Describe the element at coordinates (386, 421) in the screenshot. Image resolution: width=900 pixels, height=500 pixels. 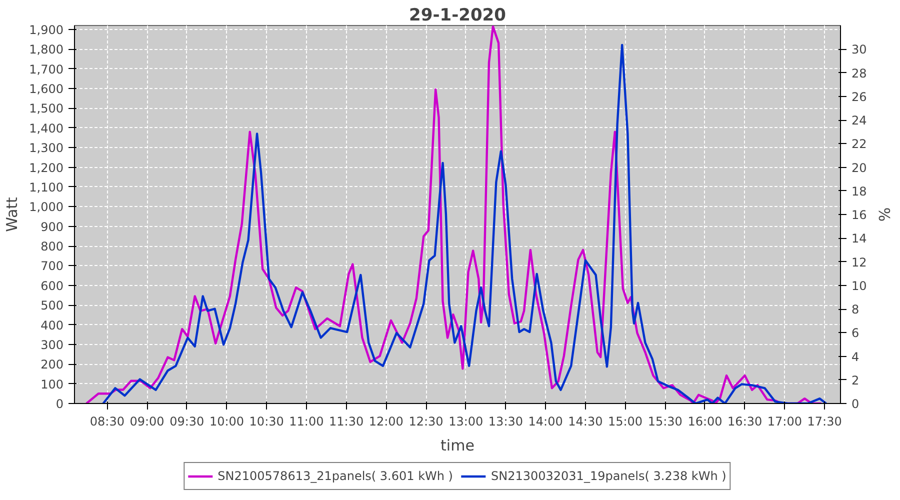
I see `x-tick-label: 12:00` at that location.